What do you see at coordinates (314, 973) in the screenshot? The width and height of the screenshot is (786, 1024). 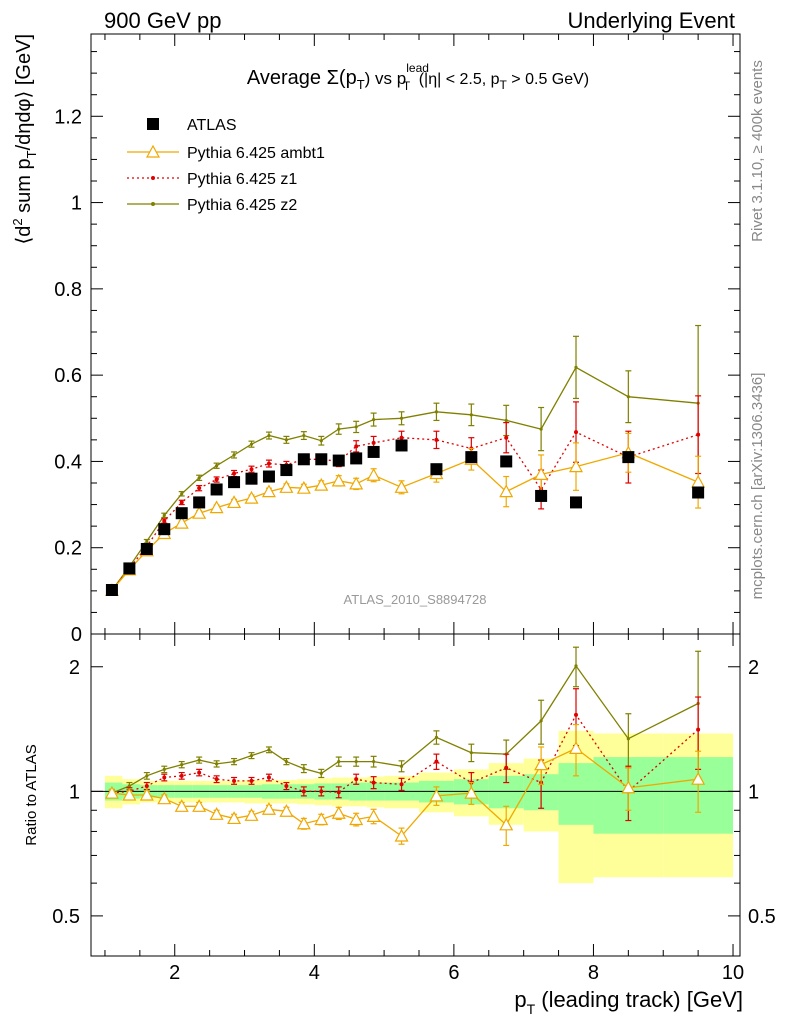 I see `x-tick-label: 4` at bounding box center [314, 973].